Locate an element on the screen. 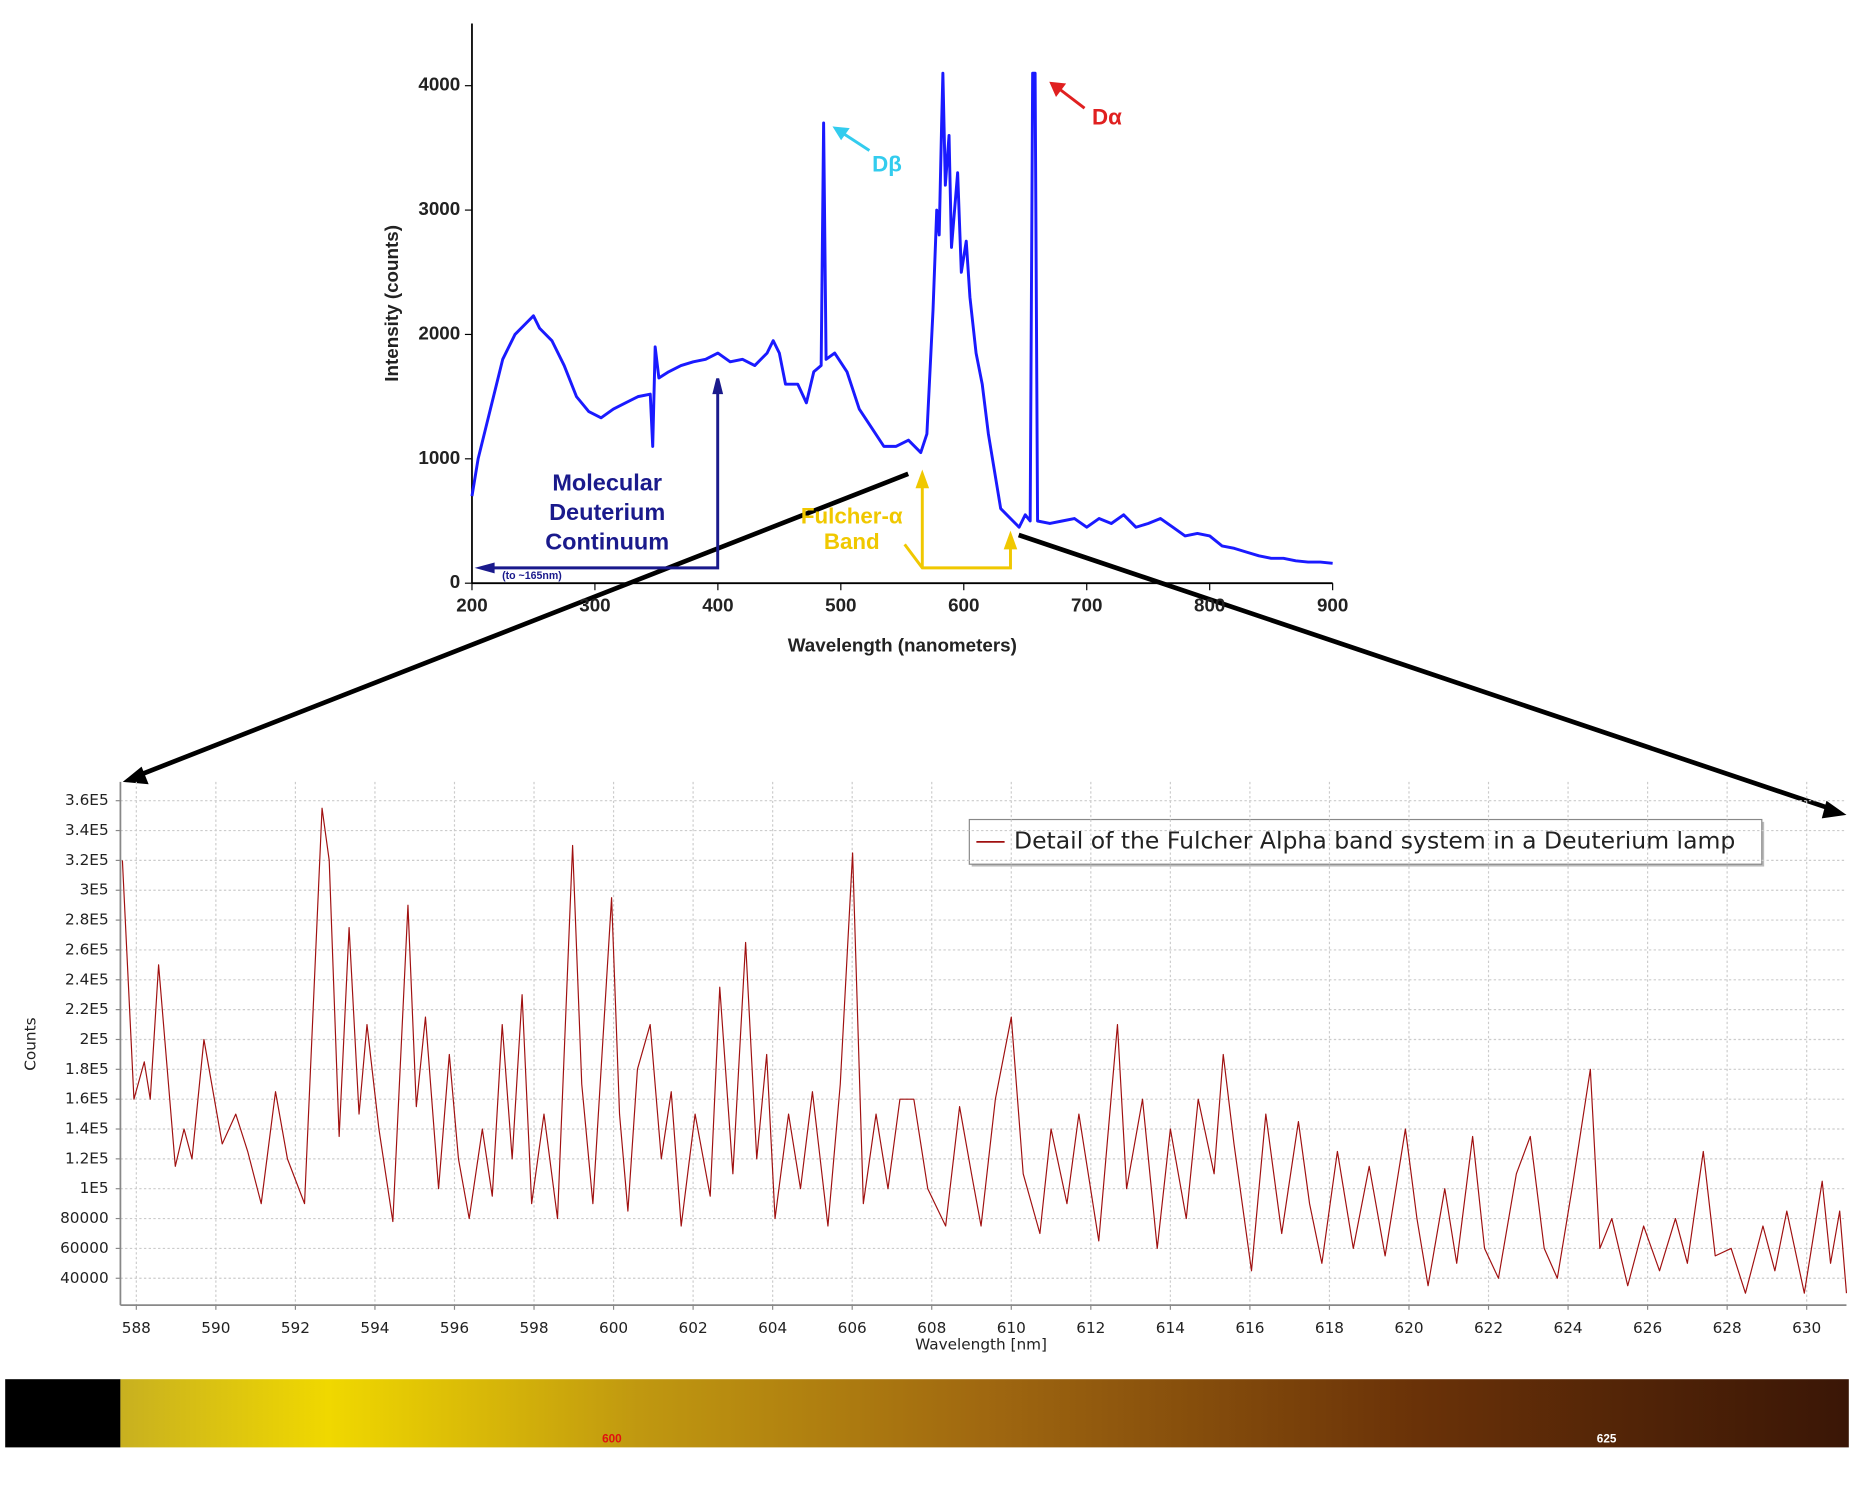 This screenshot has height=1505, width=1854. y-tick-label: 2.6E5 is located at coordinates (87, 949).